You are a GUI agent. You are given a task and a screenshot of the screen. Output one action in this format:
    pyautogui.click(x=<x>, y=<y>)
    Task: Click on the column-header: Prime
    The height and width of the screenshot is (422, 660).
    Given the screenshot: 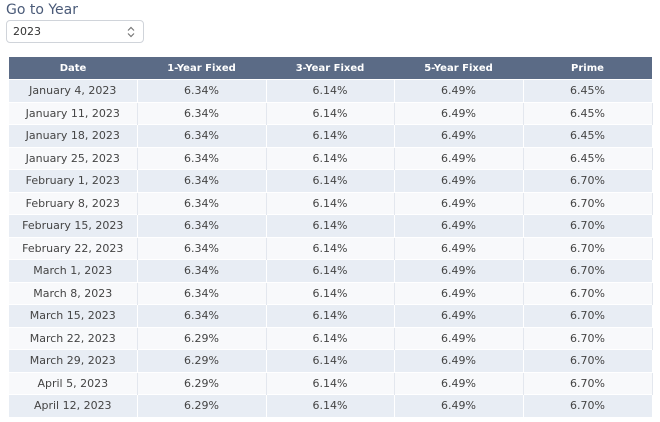 What is the action you would take?
    pyautogui.click(x=587, y=68)
    